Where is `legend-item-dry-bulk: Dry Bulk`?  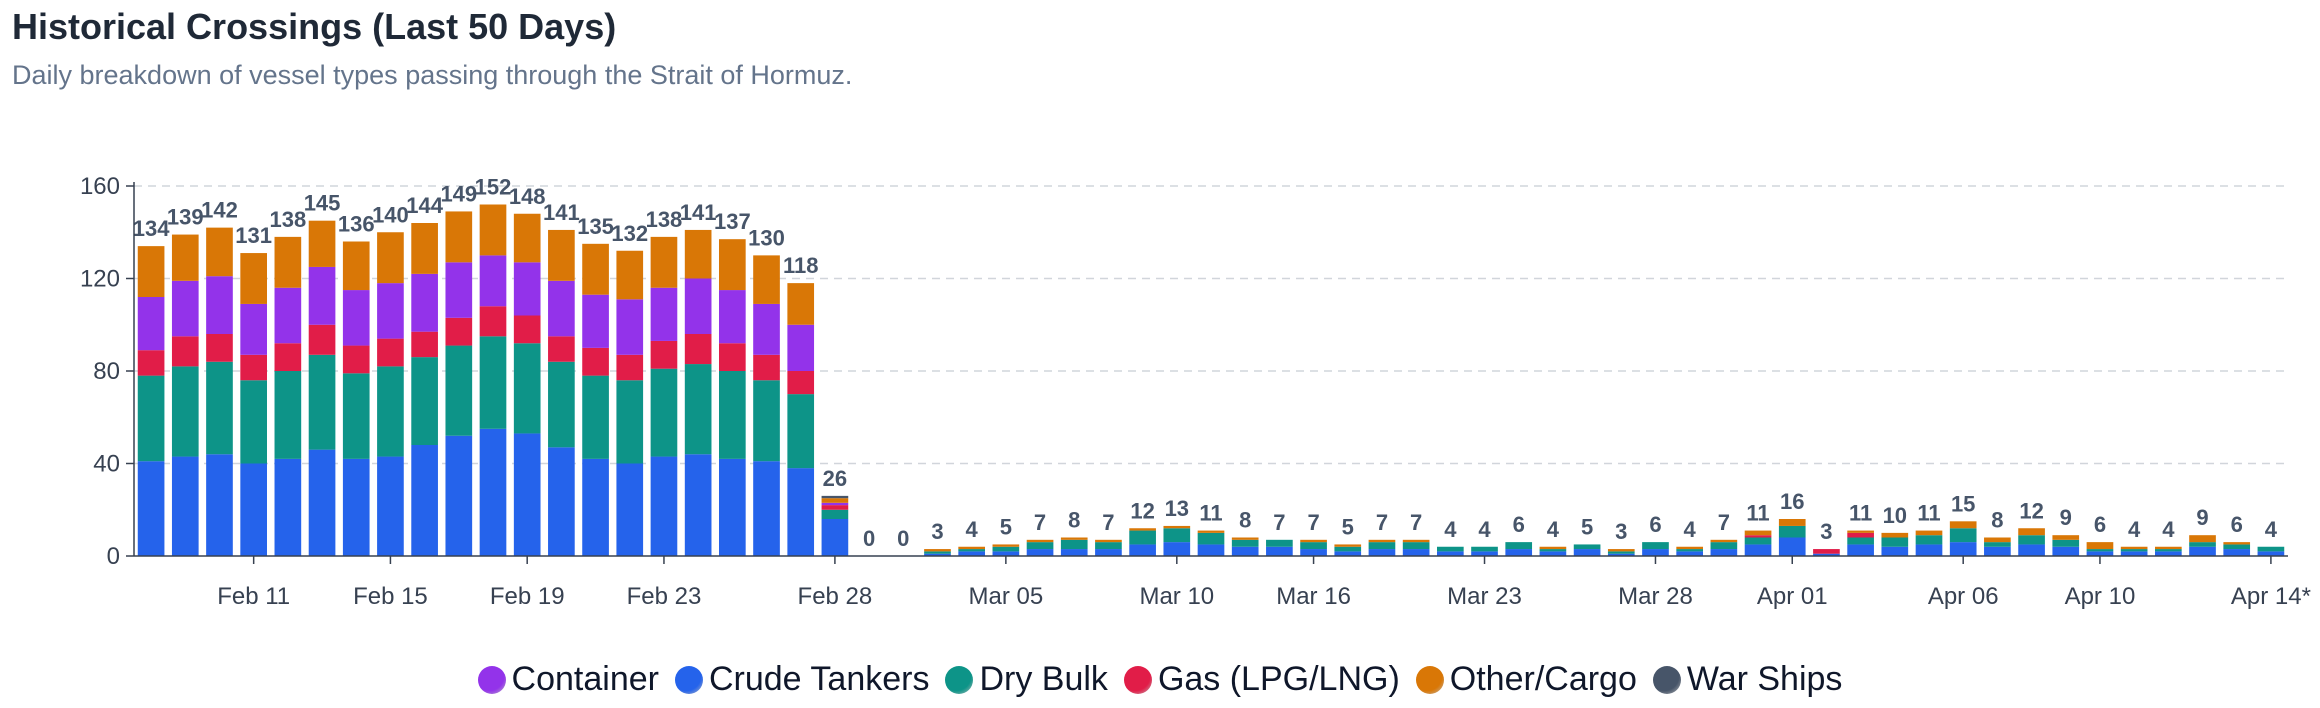 legend-item-dry-bulk: Dry Bulk is located at coordinates (1026, 679).